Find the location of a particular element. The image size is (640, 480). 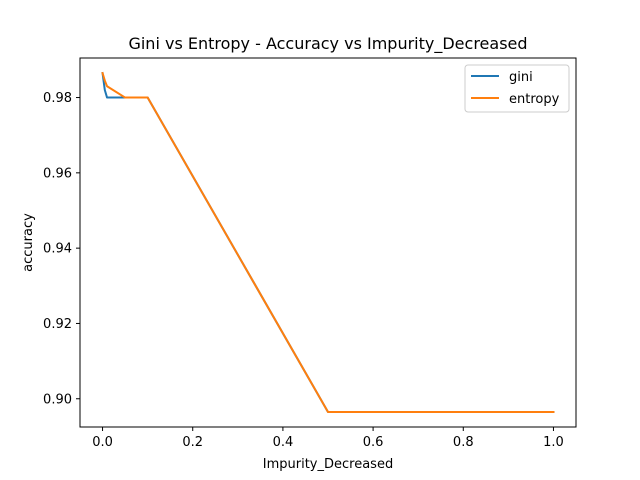

x-tick-label: 0.6 is located at coordinates (373, 442).